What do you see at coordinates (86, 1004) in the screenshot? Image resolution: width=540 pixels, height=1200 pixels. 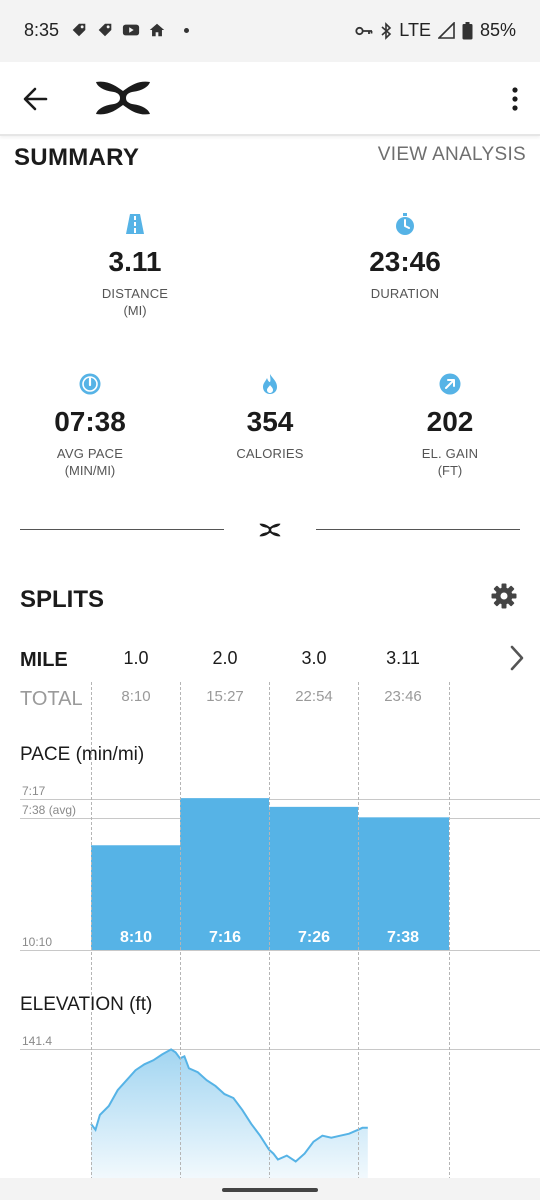 I see `elevation-chart-title: ELEVATION (ft)` at bounding box center [86, 1004].